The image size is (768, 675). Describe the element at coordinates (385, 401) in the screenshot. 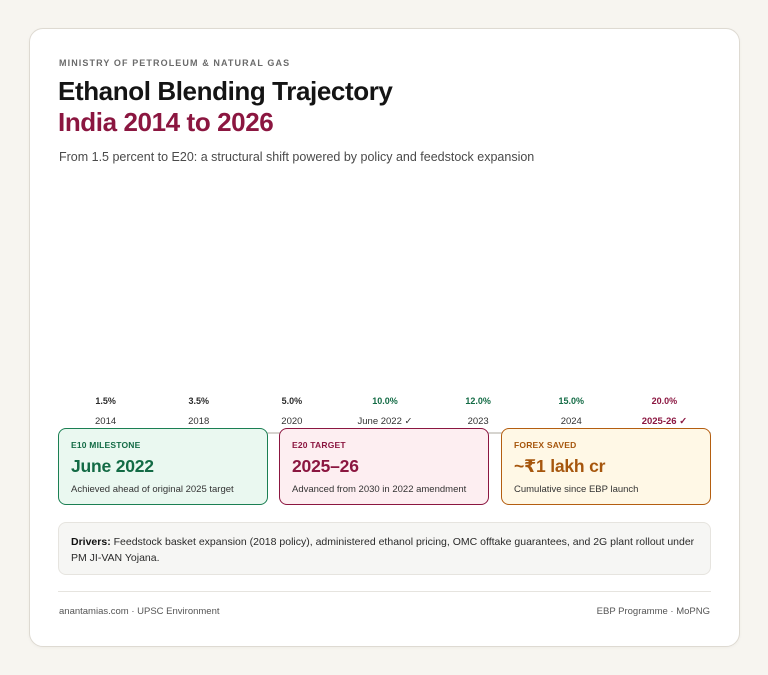

I see `data-label: 10.0%` at that location.